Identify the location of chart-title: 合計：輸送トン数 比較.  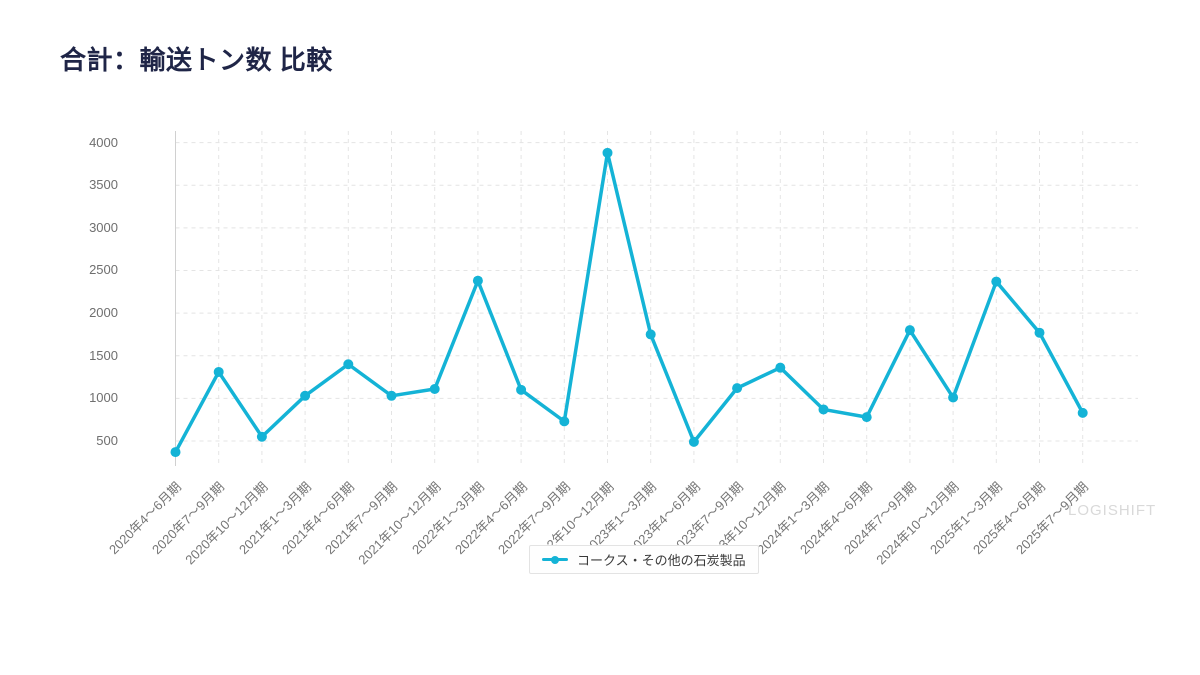
(196, 60).